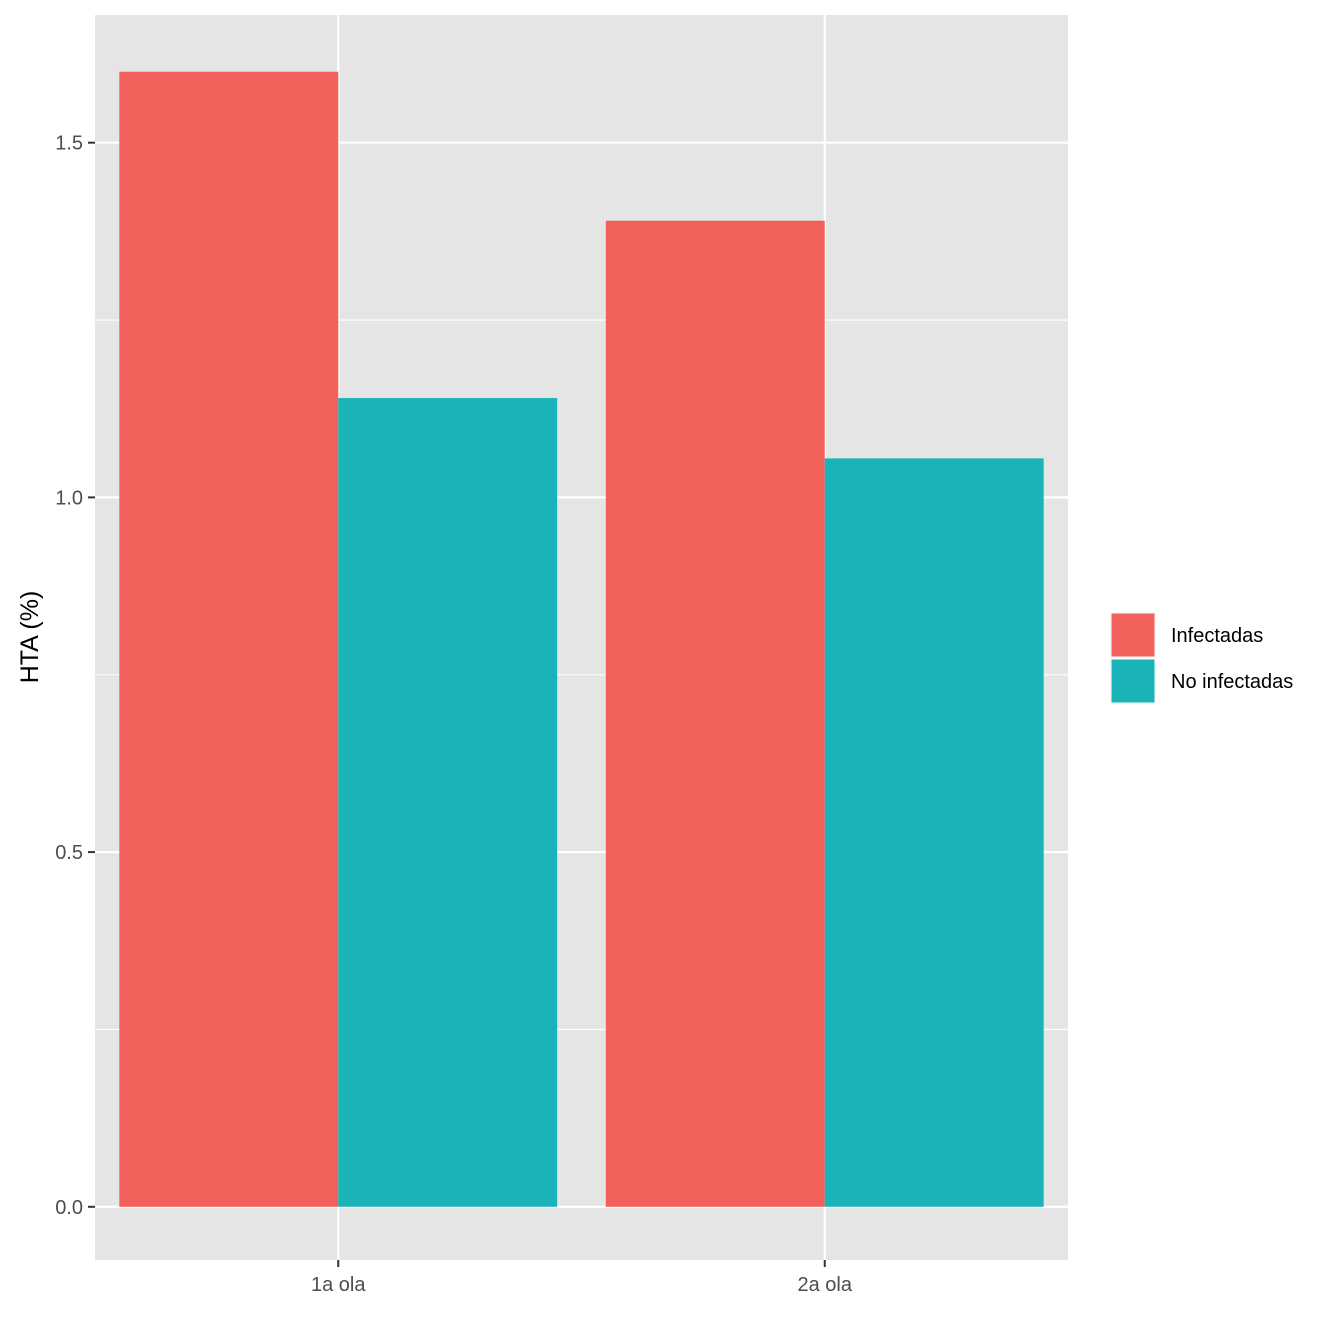 The image size is (1344, 1344). Describe the element at coordinates (75, 676) in the screenshot. I see `y-axis: 0.0 0.5 1.0 1.5` at that location.